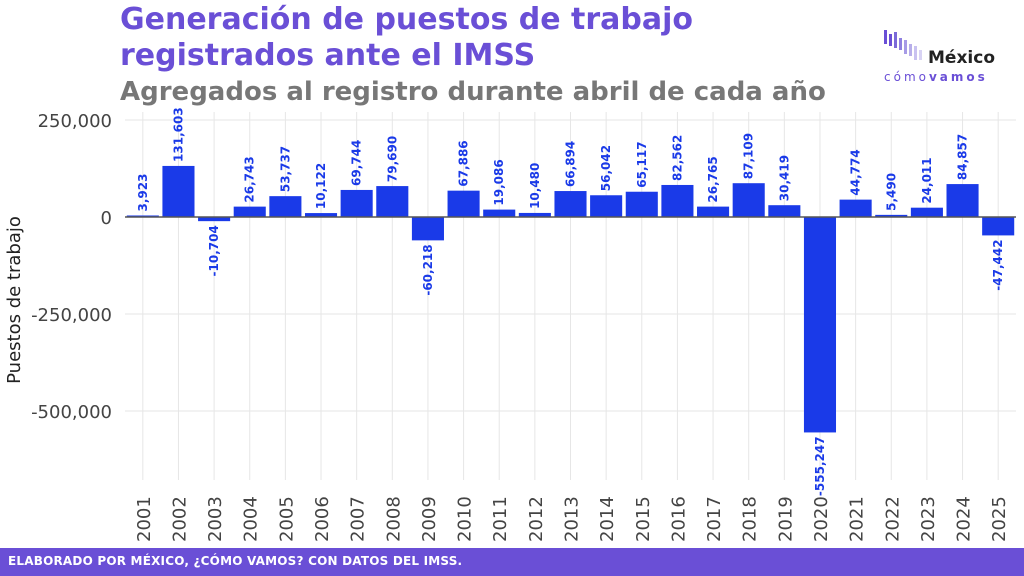 The image size is (1024, 576). I want to click on x-tick-label: 2007, so click(358, 519).